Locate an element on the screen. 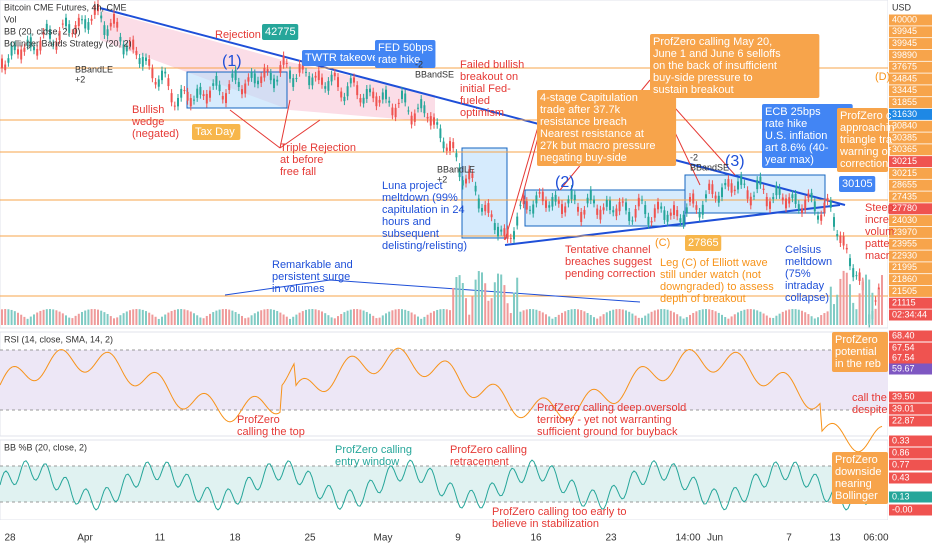  bbpb-line is located at coordinates (441, 485).